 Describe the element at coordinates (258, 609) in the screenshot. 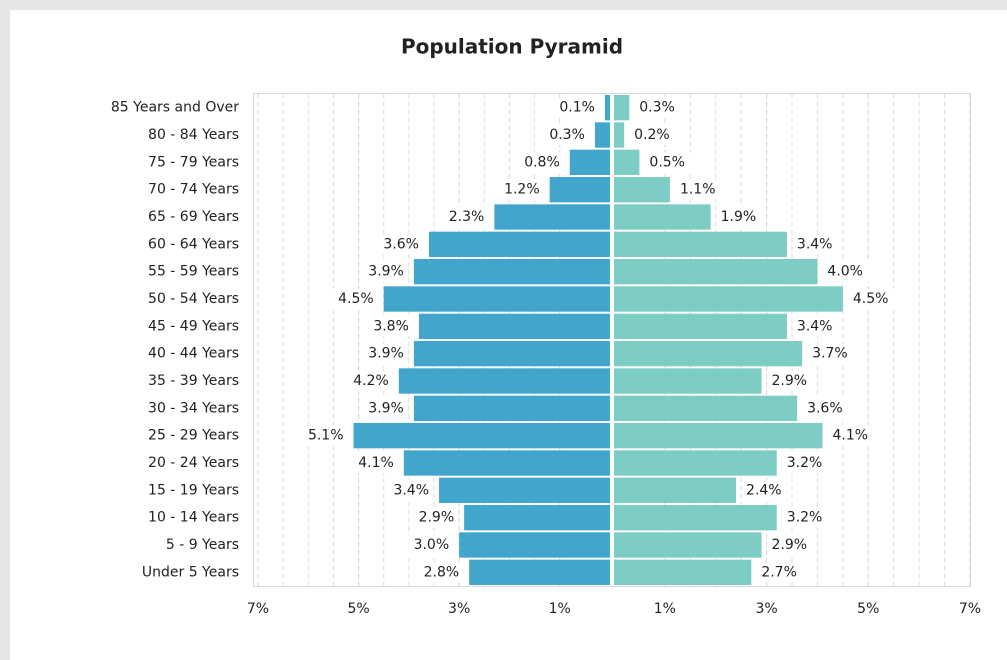

I see `x-tick-label: 7%` at that location.